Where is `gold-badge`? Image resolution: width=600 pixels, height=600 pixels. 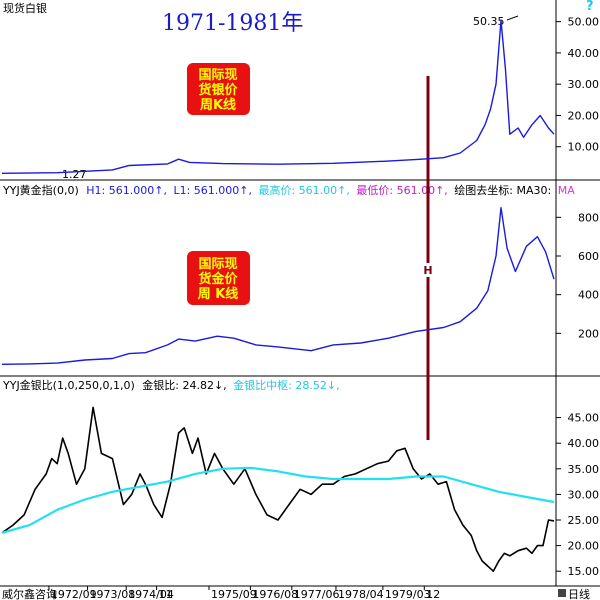 gold-badge is located at coordinates (218, 278).